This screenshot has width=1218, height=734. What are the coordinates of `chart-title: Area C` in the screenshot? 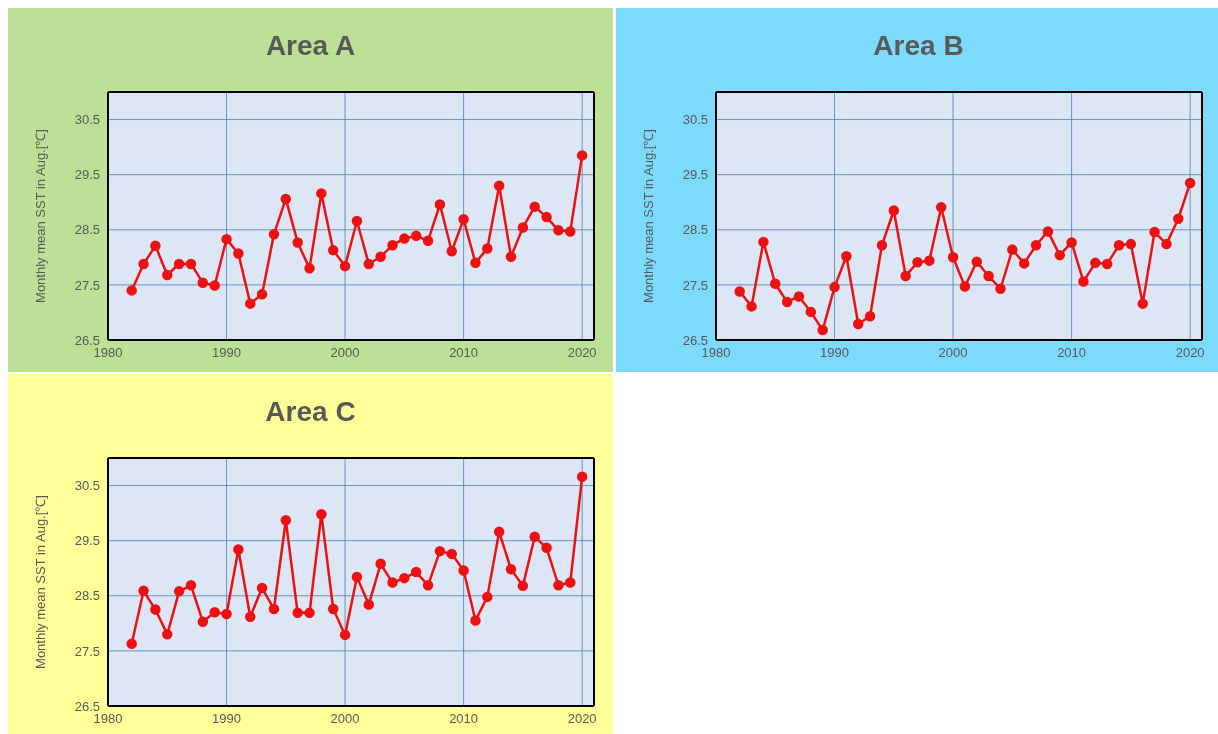 It's located at (310, 412).